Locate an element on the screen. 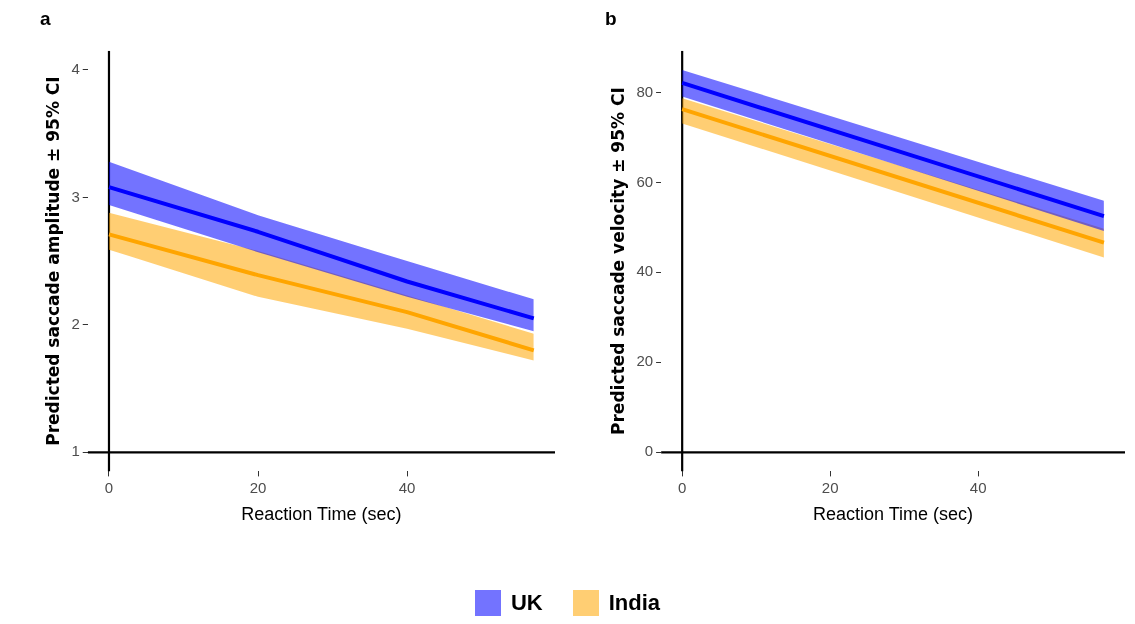 The height and width of the screenshot is (624, 1135). y-tick-label: 3 is located at coordinates (75, 196).